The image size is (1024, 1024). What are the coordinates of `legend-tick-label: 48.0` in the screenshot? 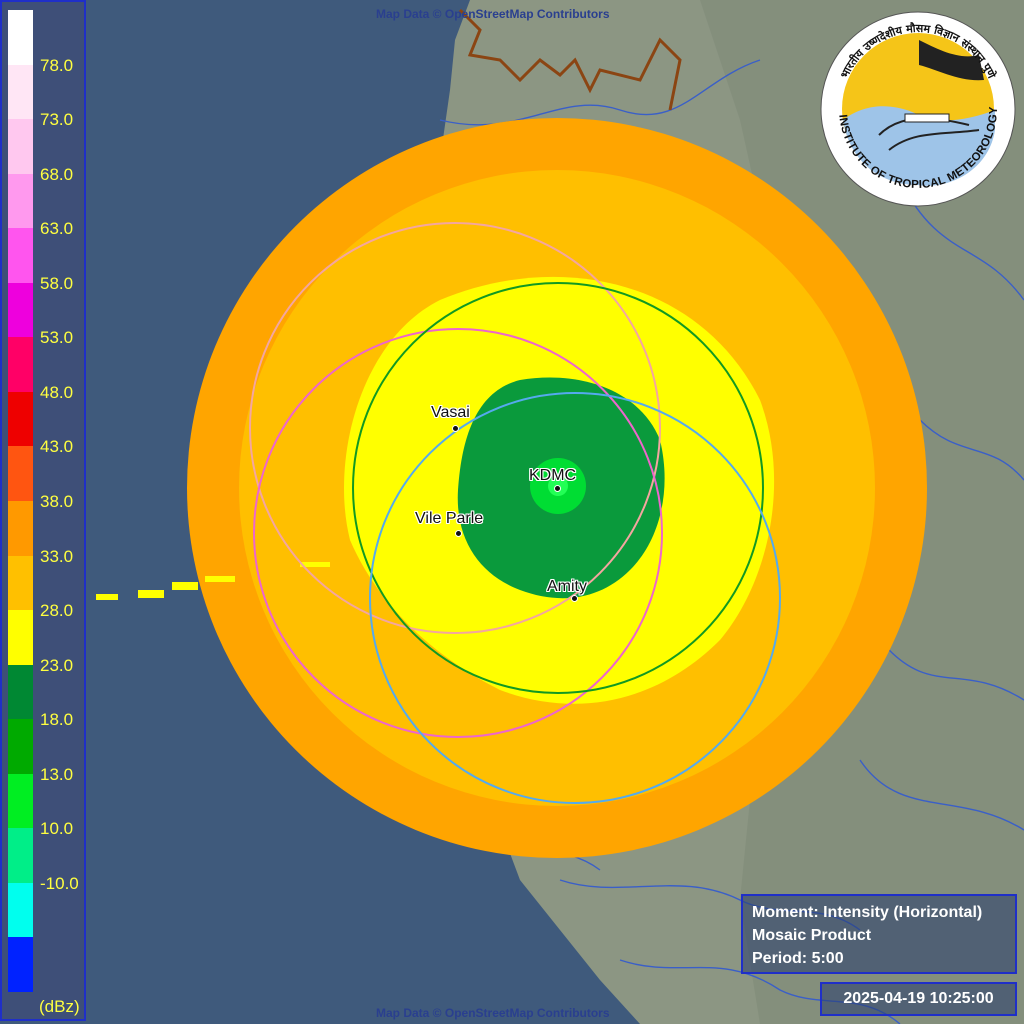 It's located at (57, 392).